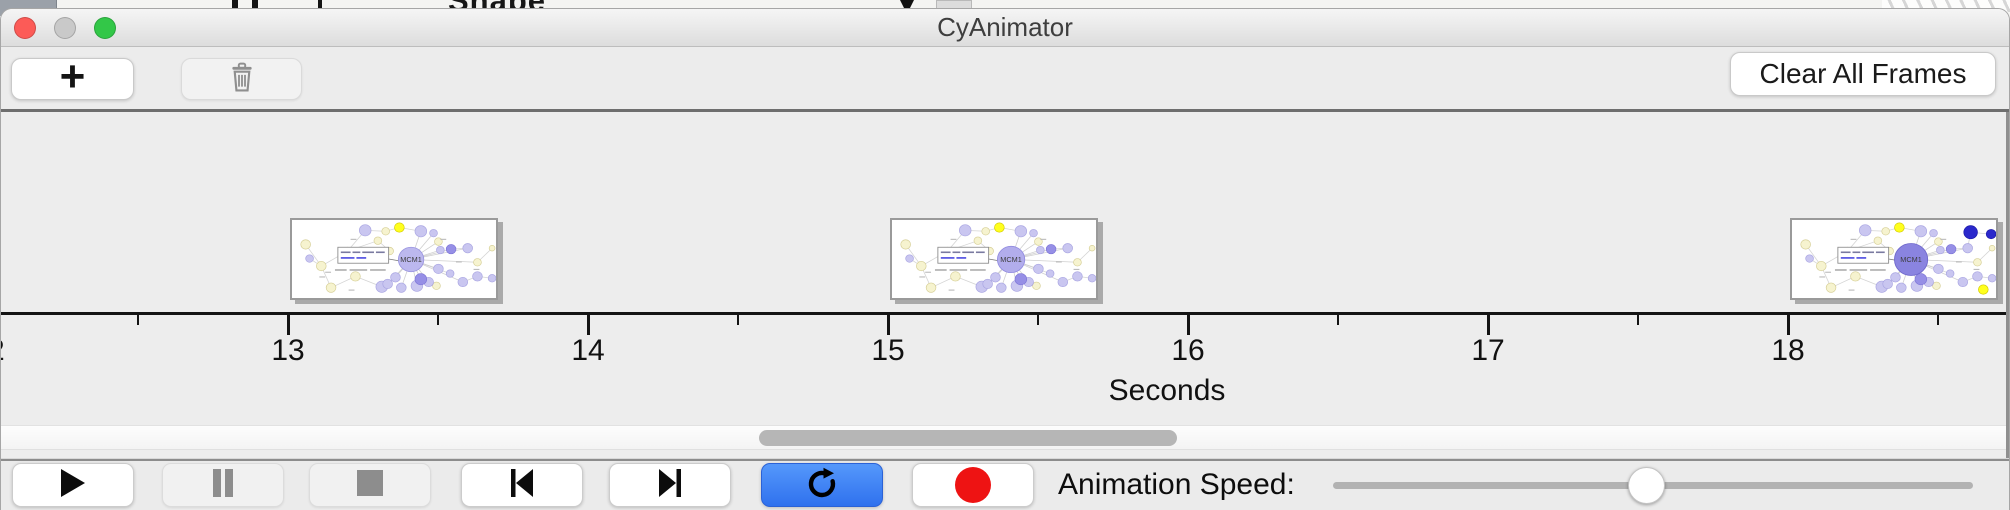 This screenshot has width=2010, height=510. I want to click on play-button, so click(73, 485).